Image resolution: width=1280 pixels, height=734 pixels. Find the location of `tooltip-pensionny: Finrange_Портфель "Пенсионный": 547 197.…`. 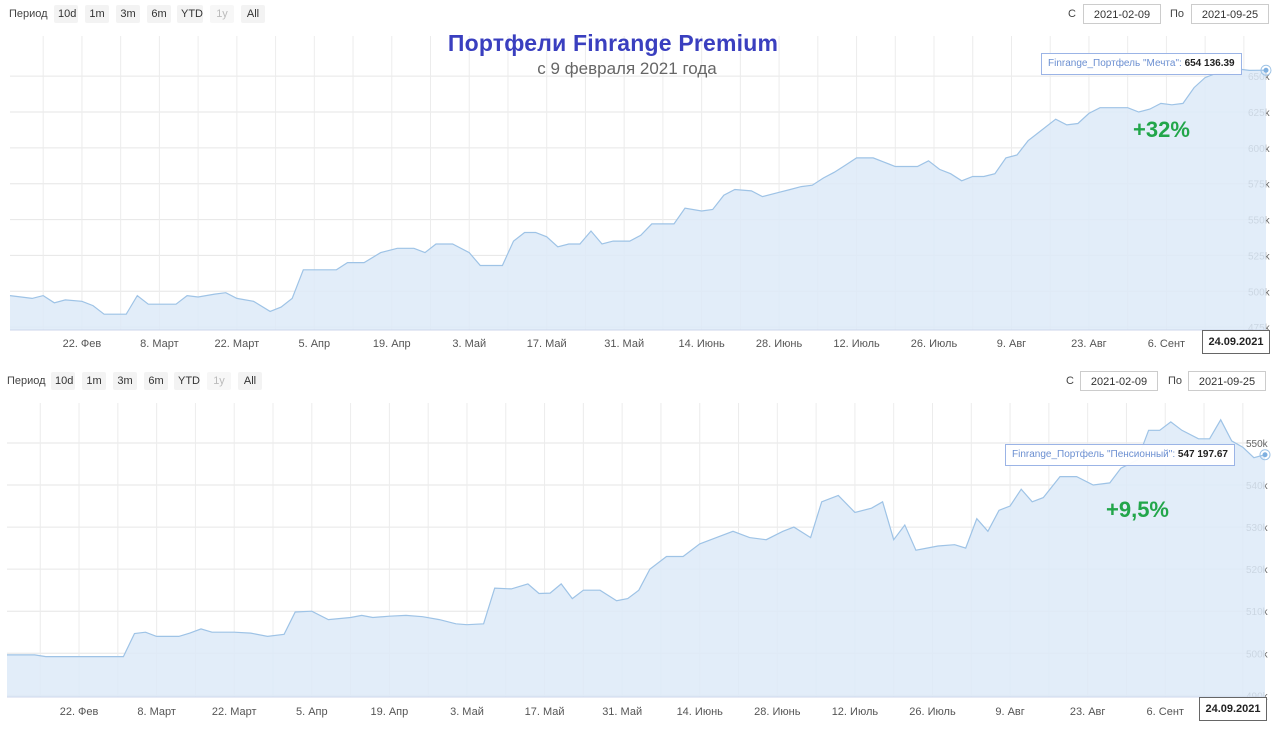

tooltip-pensionny: Finrange_Портфель "Пенсионный": 547 197.… is located at coordinates (1120, 455).